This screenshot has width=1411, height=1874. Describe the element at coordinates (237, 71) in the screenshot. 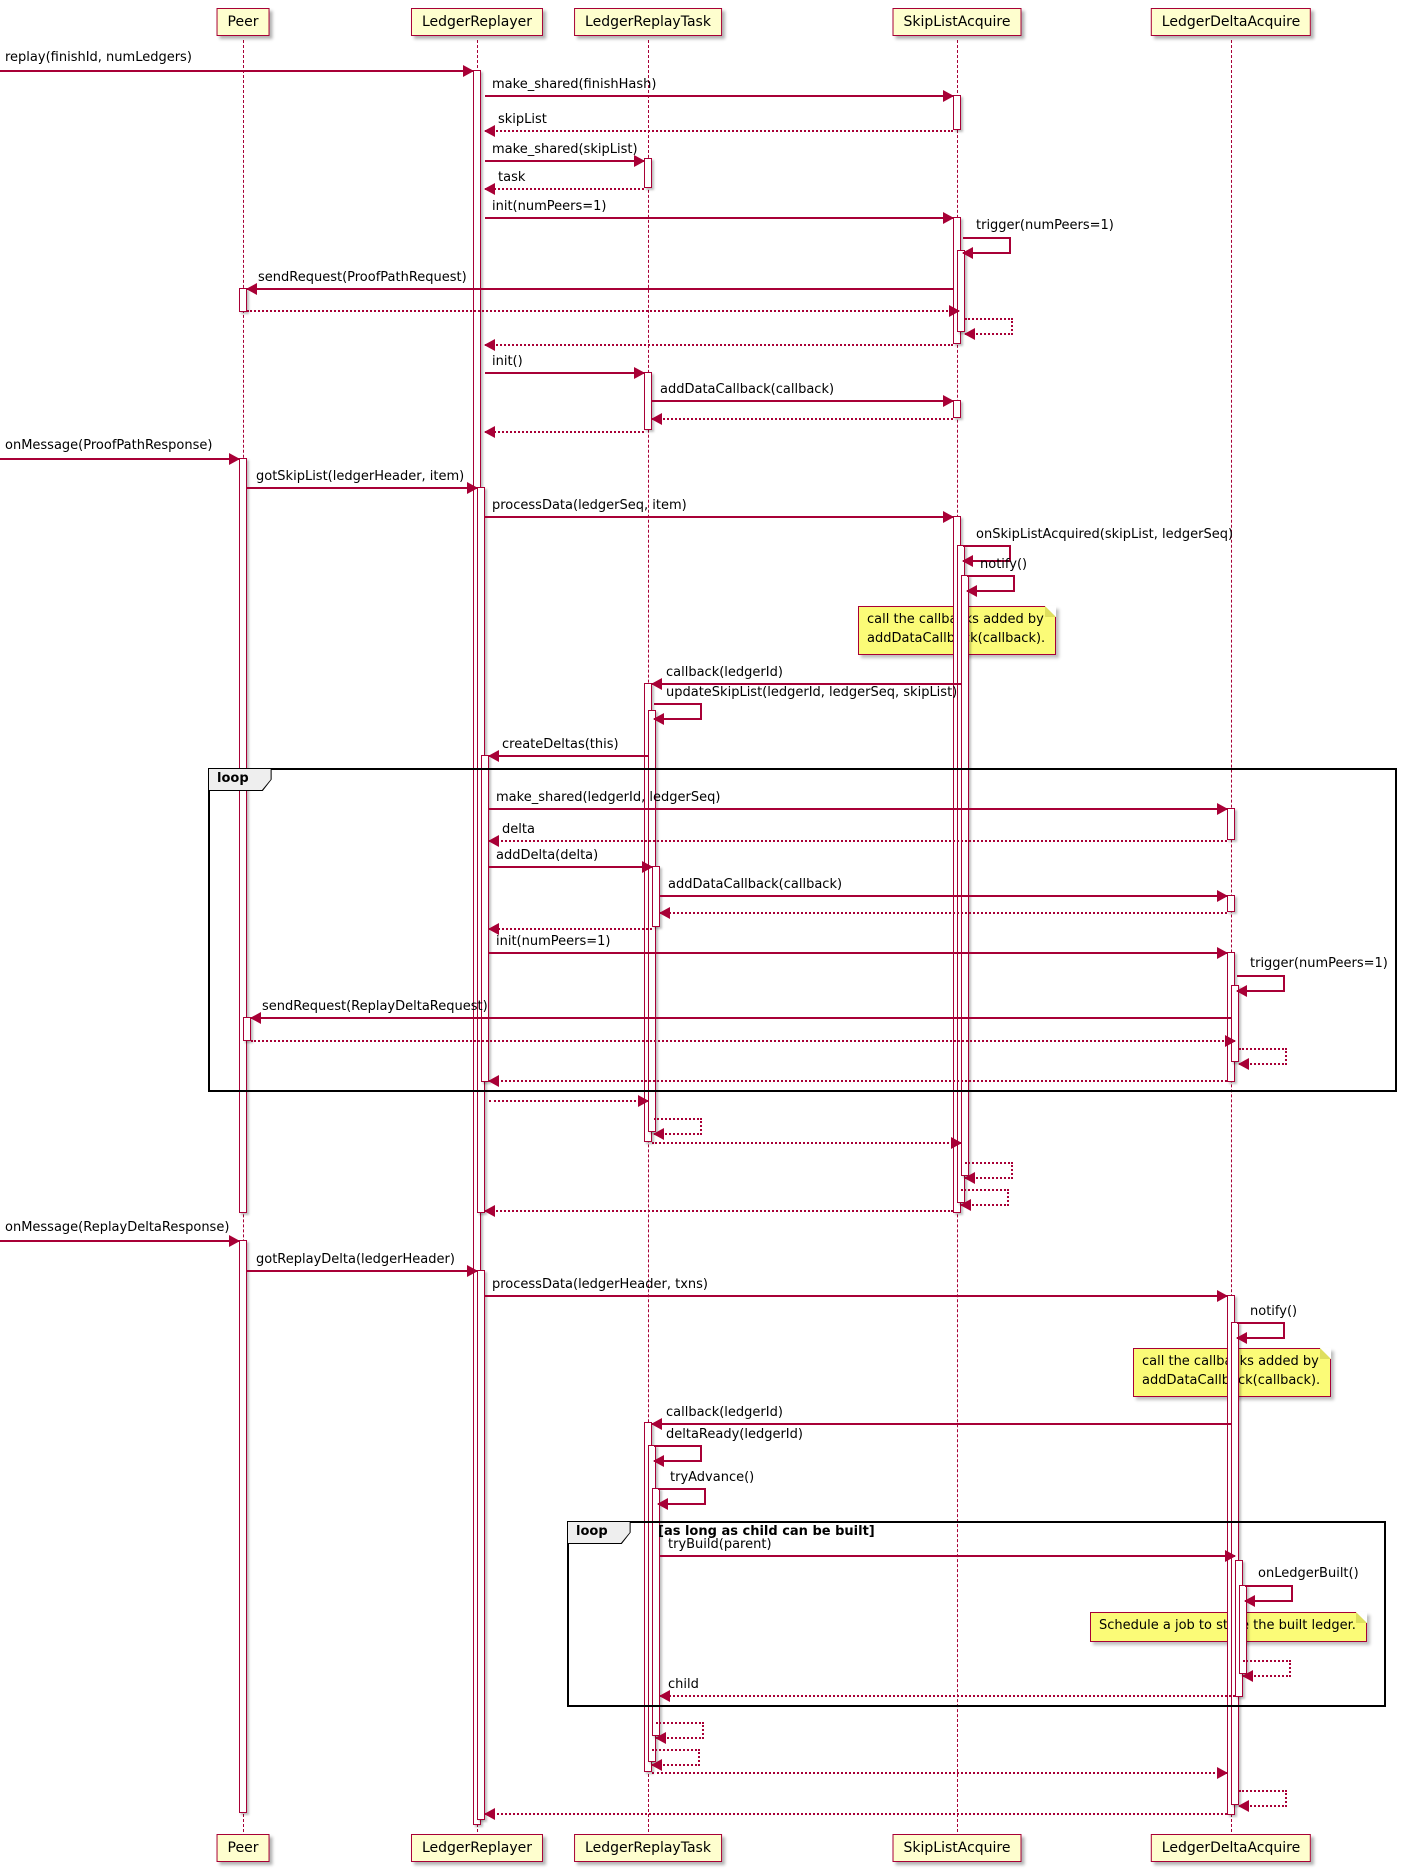

I see `message-arrow-replay` at that location.